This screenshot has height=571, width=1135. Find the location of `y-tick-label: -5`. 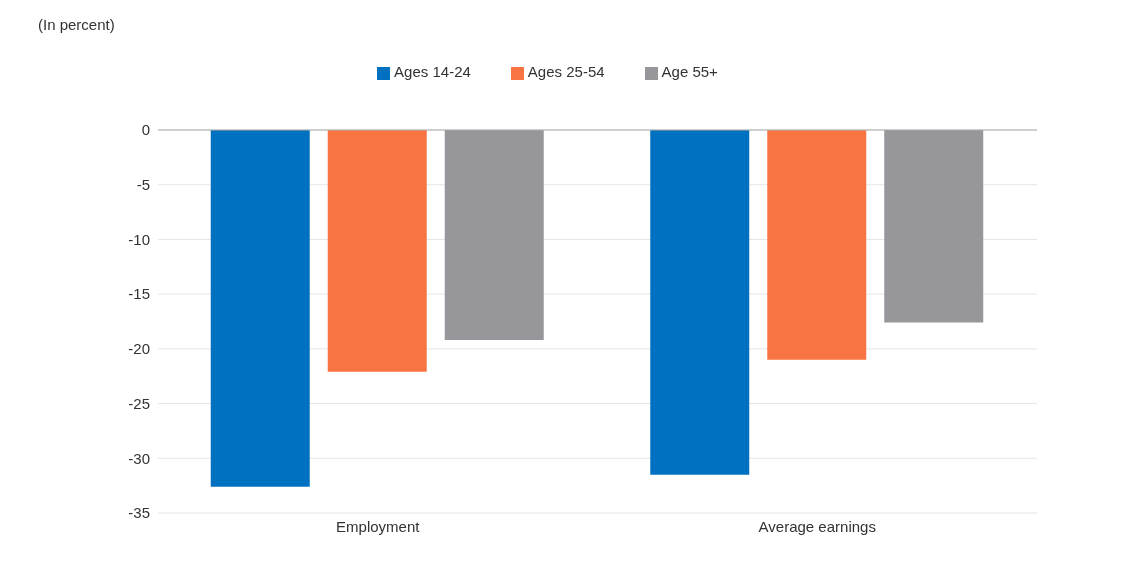

y-tick-label: -5 is located at coordinates (143, 185).